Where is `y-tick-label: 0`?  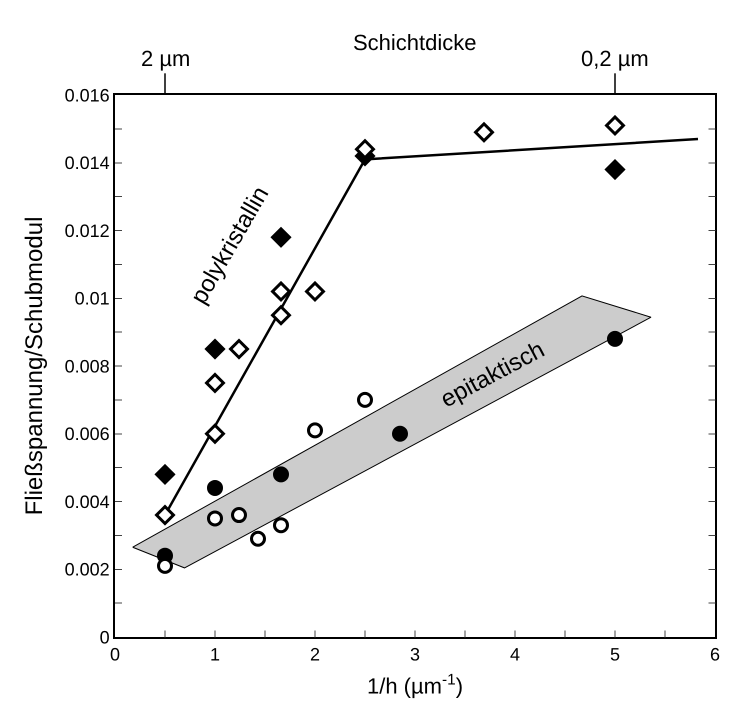
y-tick-label: 0 is located at coordinates (105, 637).